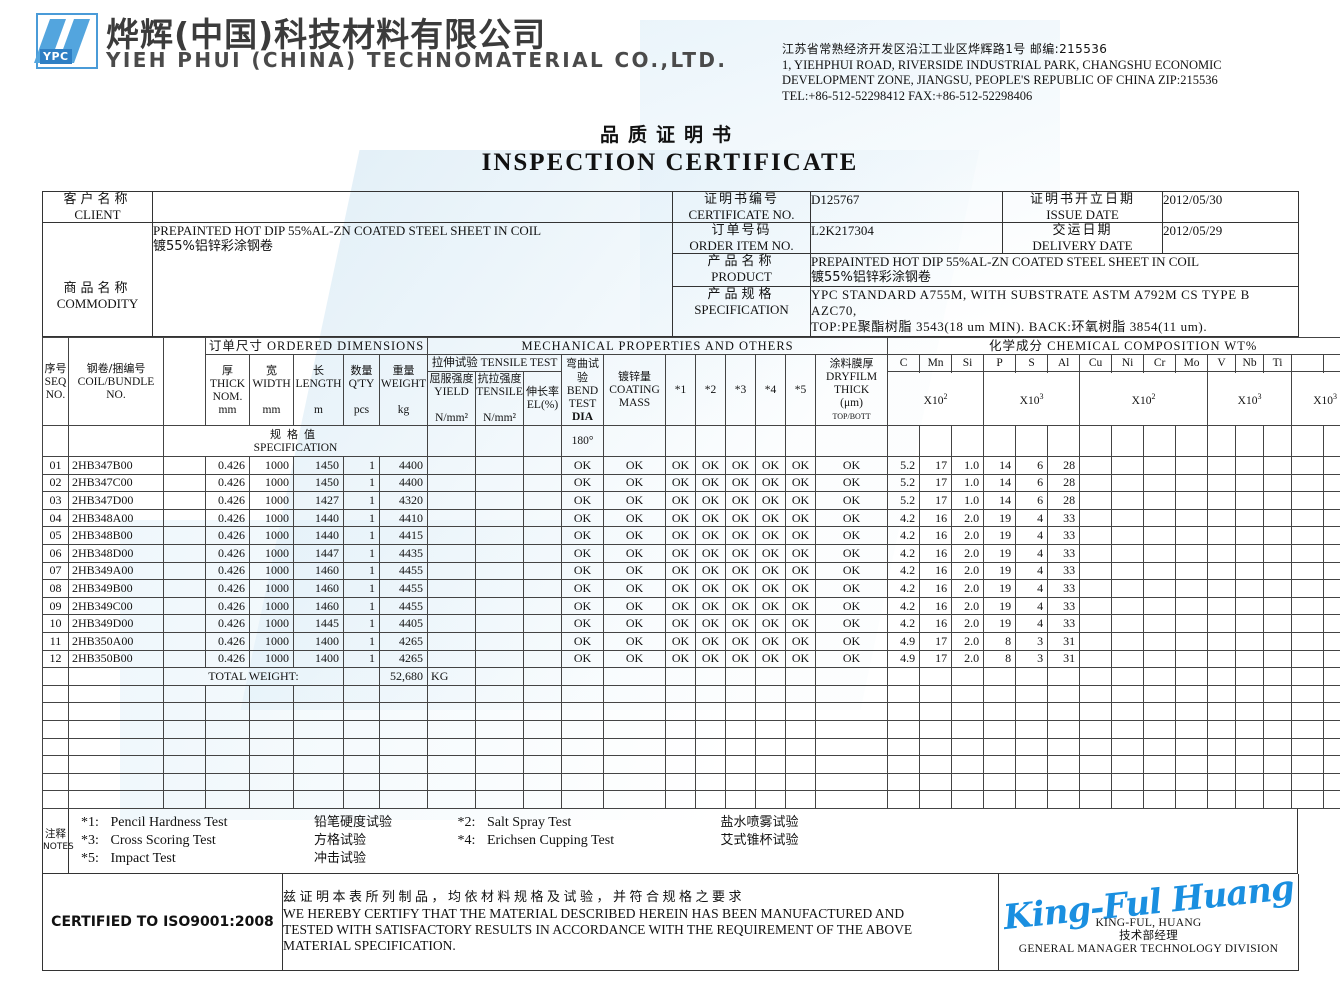 The image size is (1340, 992). I want to click on cell-length: 1450, so click(318, 483).